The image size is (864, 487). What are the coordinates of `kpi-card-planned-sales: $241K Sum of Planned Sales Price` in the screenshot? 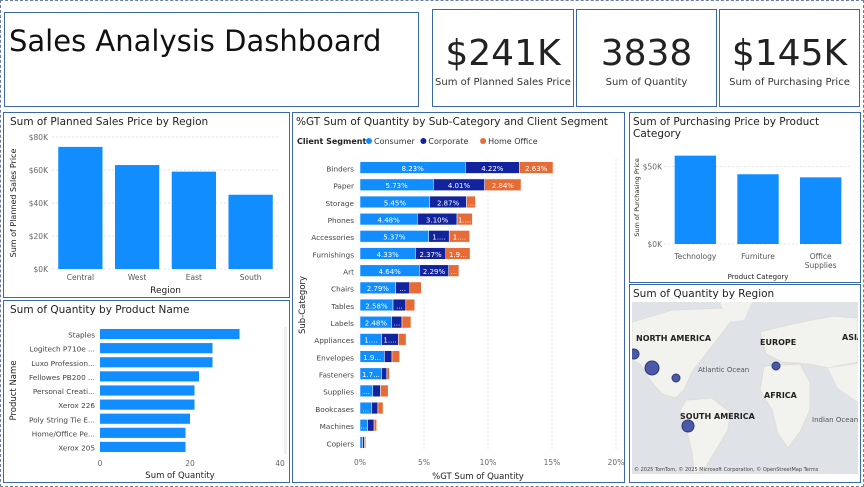 It's located at (503, 58).